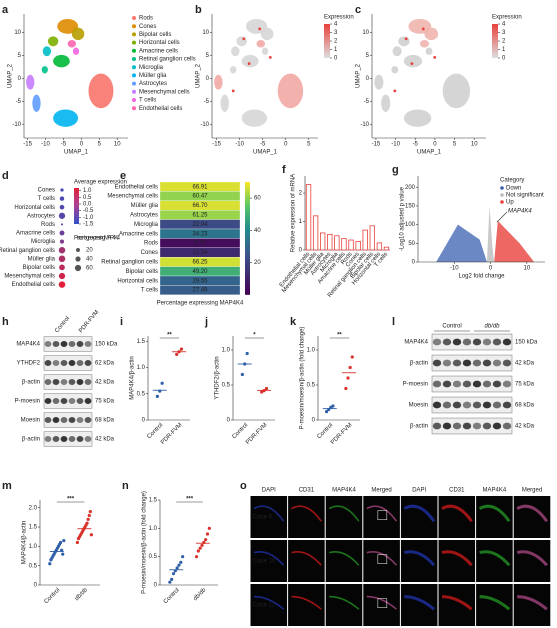  I want to click on panel-letter: o, so click(243, 486).